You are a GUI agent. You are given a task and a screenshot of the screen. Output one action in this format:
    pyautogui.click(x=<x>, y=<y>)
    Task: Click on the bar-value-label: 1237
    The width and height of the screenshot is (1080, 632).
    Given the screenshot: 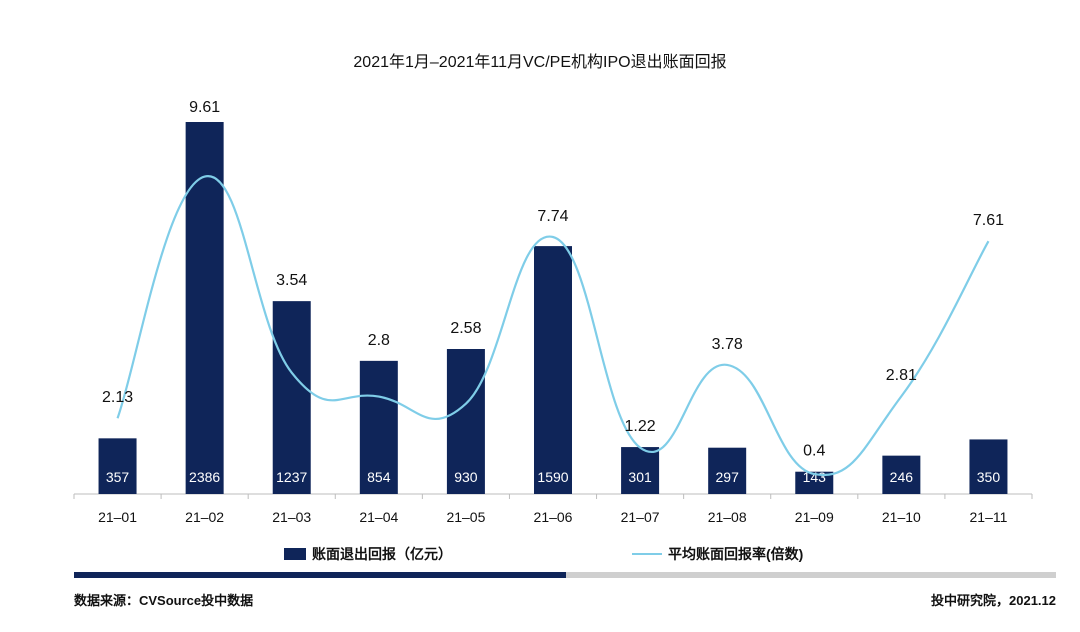 What is the action you would take?
    pyautogui.click(x=291, y=477)
    